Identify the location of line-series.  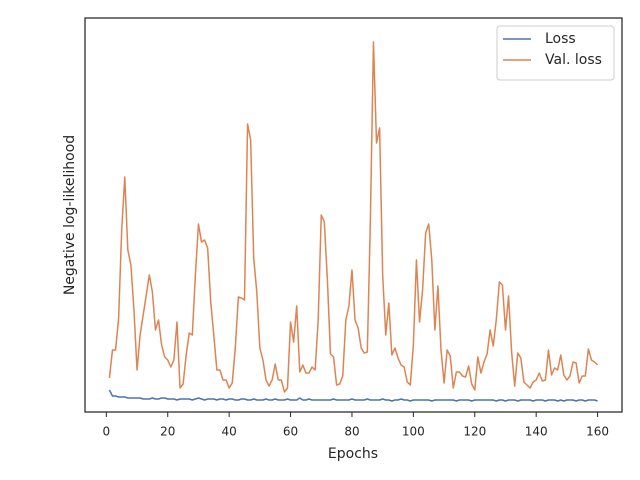
(353, 395).